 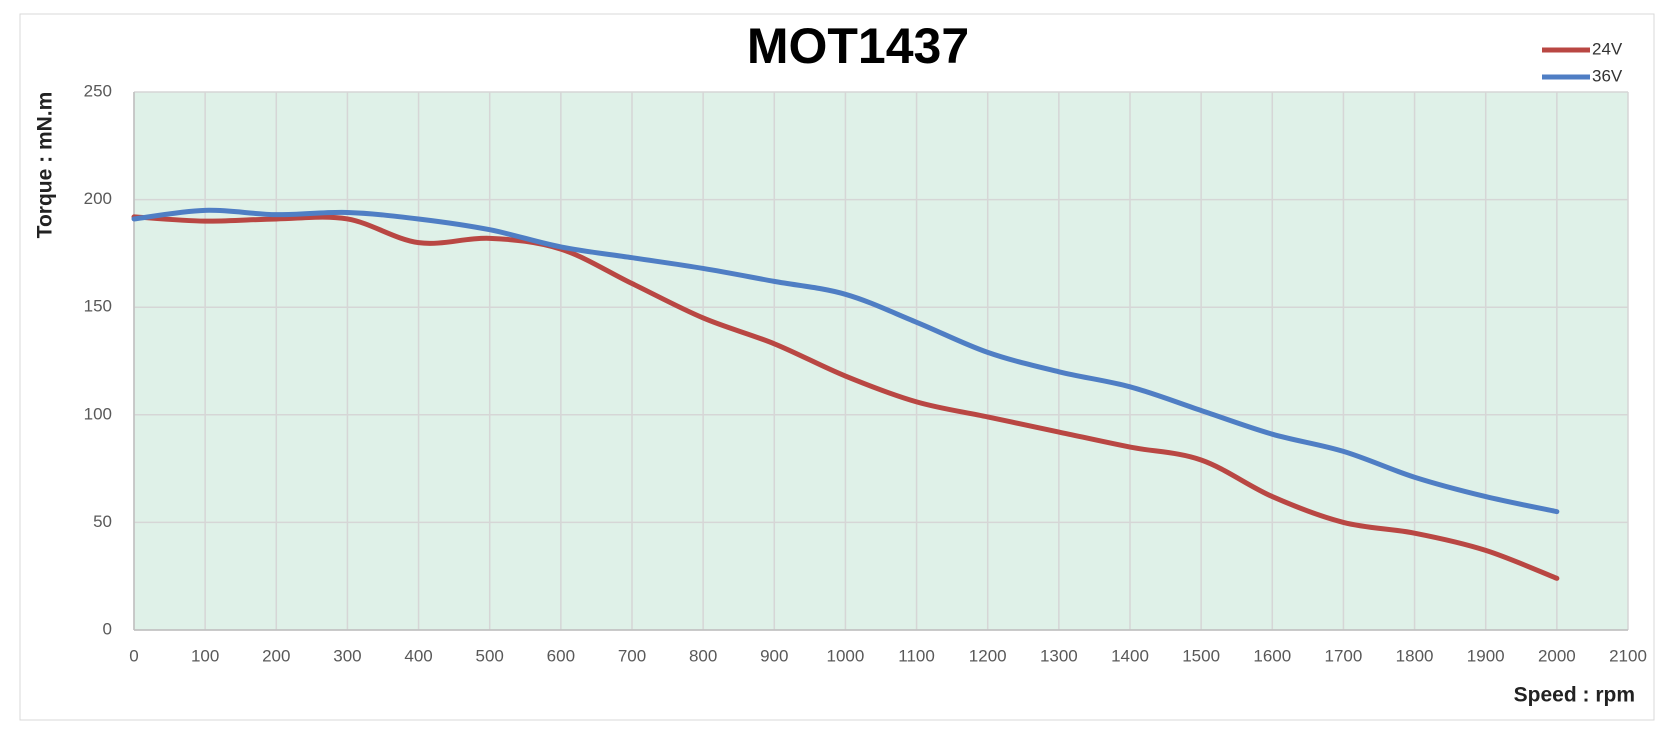 What do you see at coordinates (1415, 655) in the screenshot?
I see `x-tick-label: 1800` at bounding box center [1415, 655].